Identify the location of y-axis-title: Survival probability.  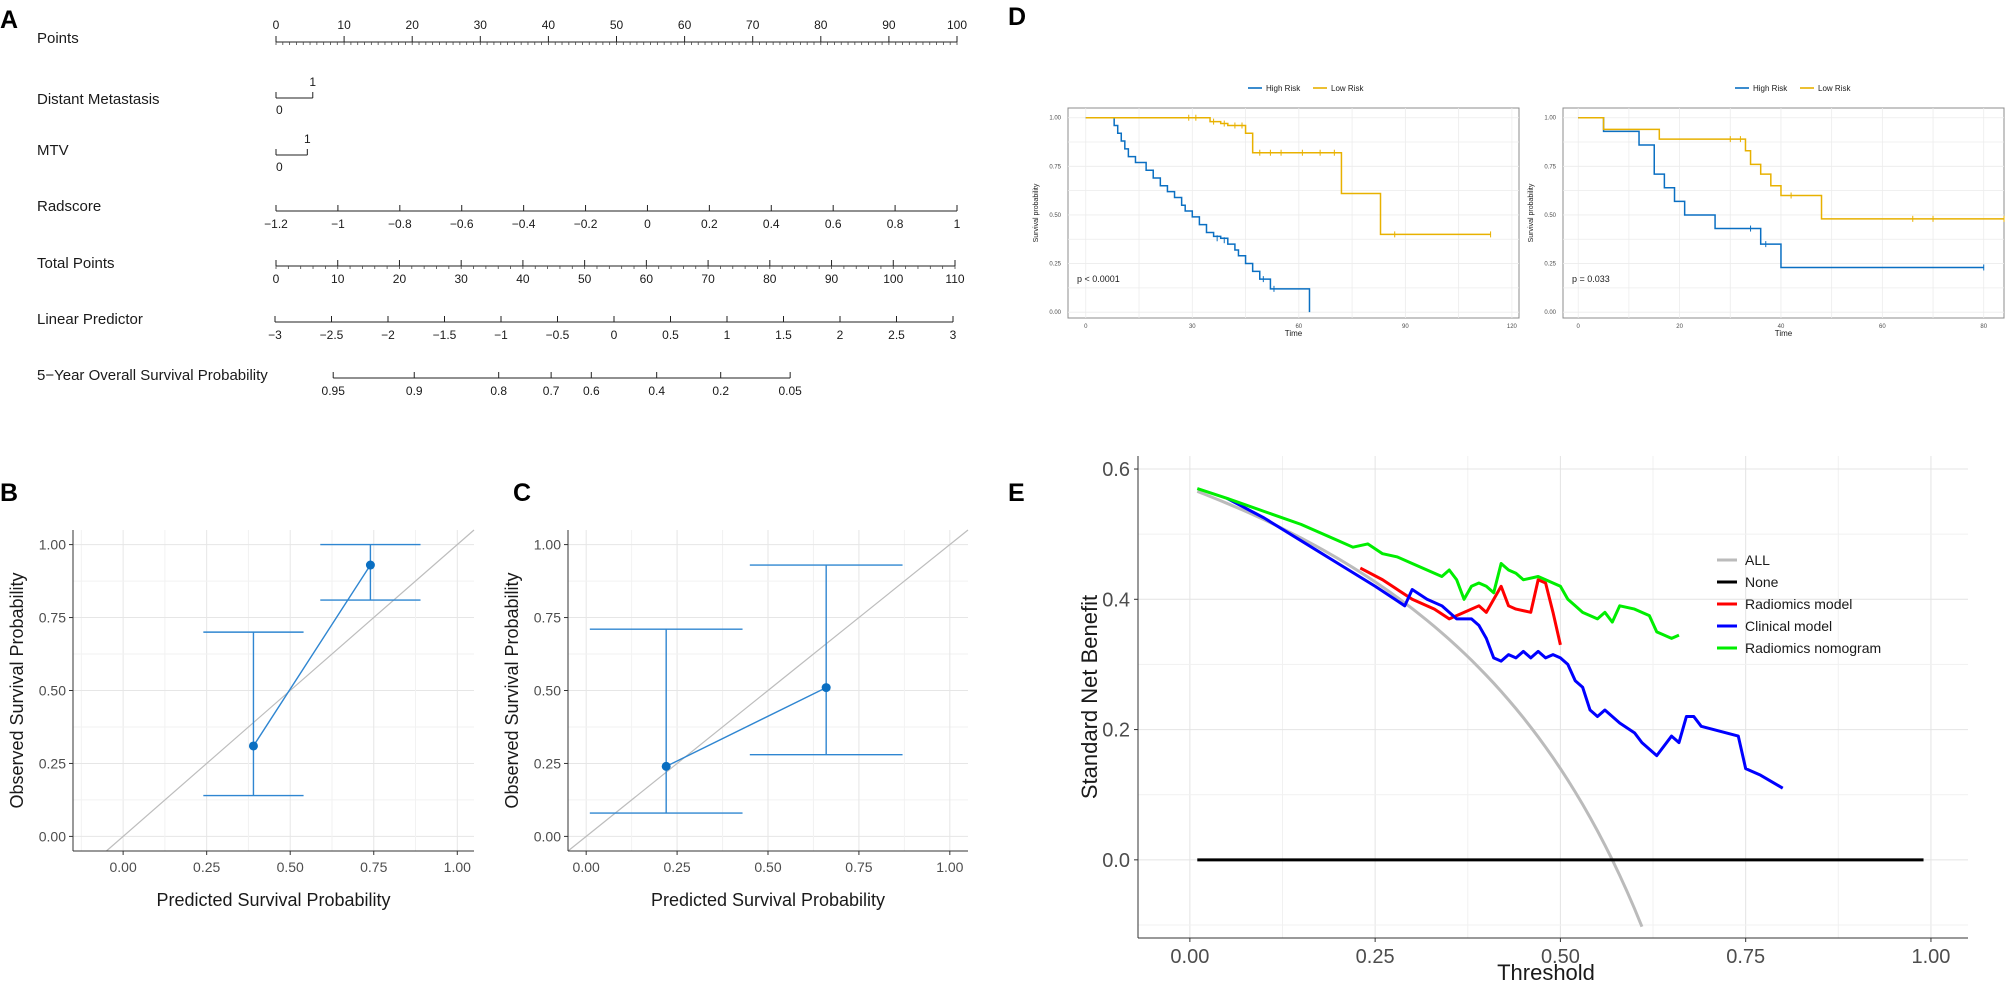
(1036, 212).